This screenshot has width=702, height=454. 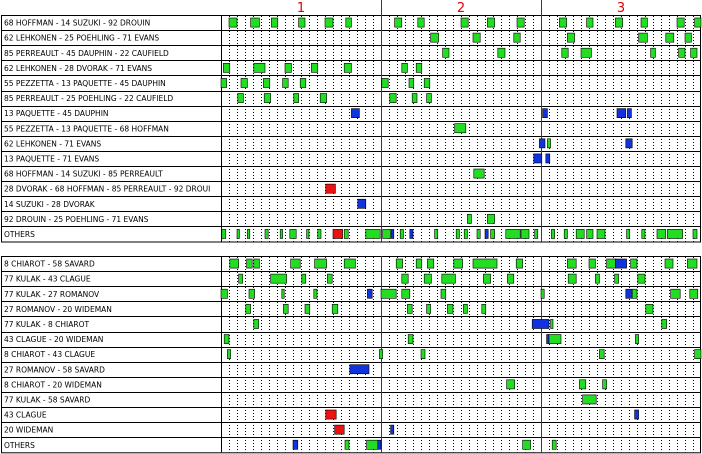 I want to click on shift-segment-pp, so click(x=339, y=429).